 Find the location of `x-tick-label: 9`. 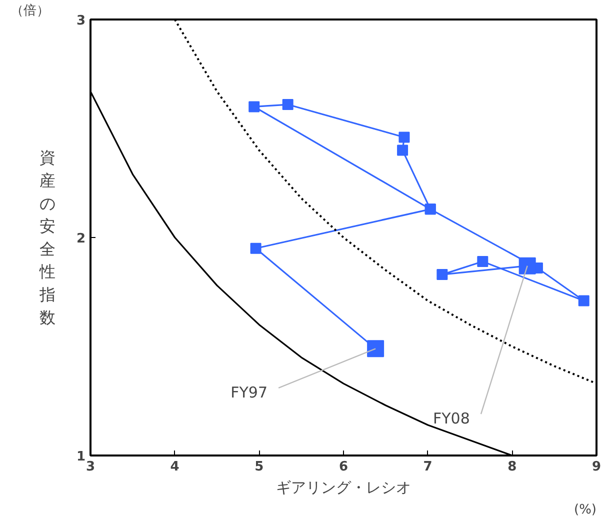

x-tick-label: 9 is located at coordinates (597, 467).